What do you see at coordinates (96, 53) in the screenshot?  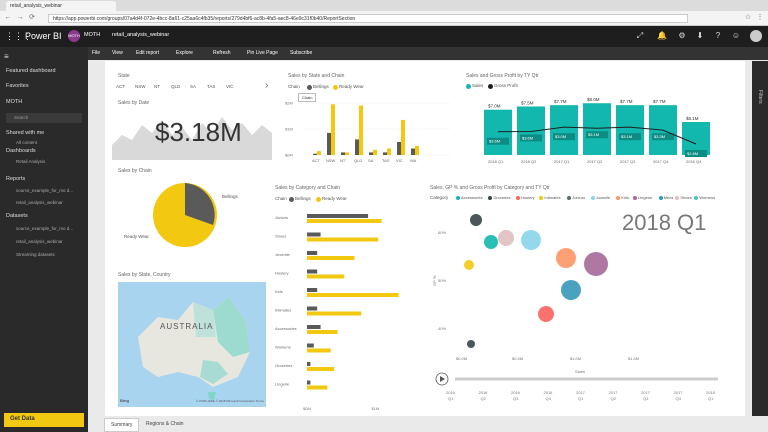 I see `file-menu: File` at bounding box center [96, 53].